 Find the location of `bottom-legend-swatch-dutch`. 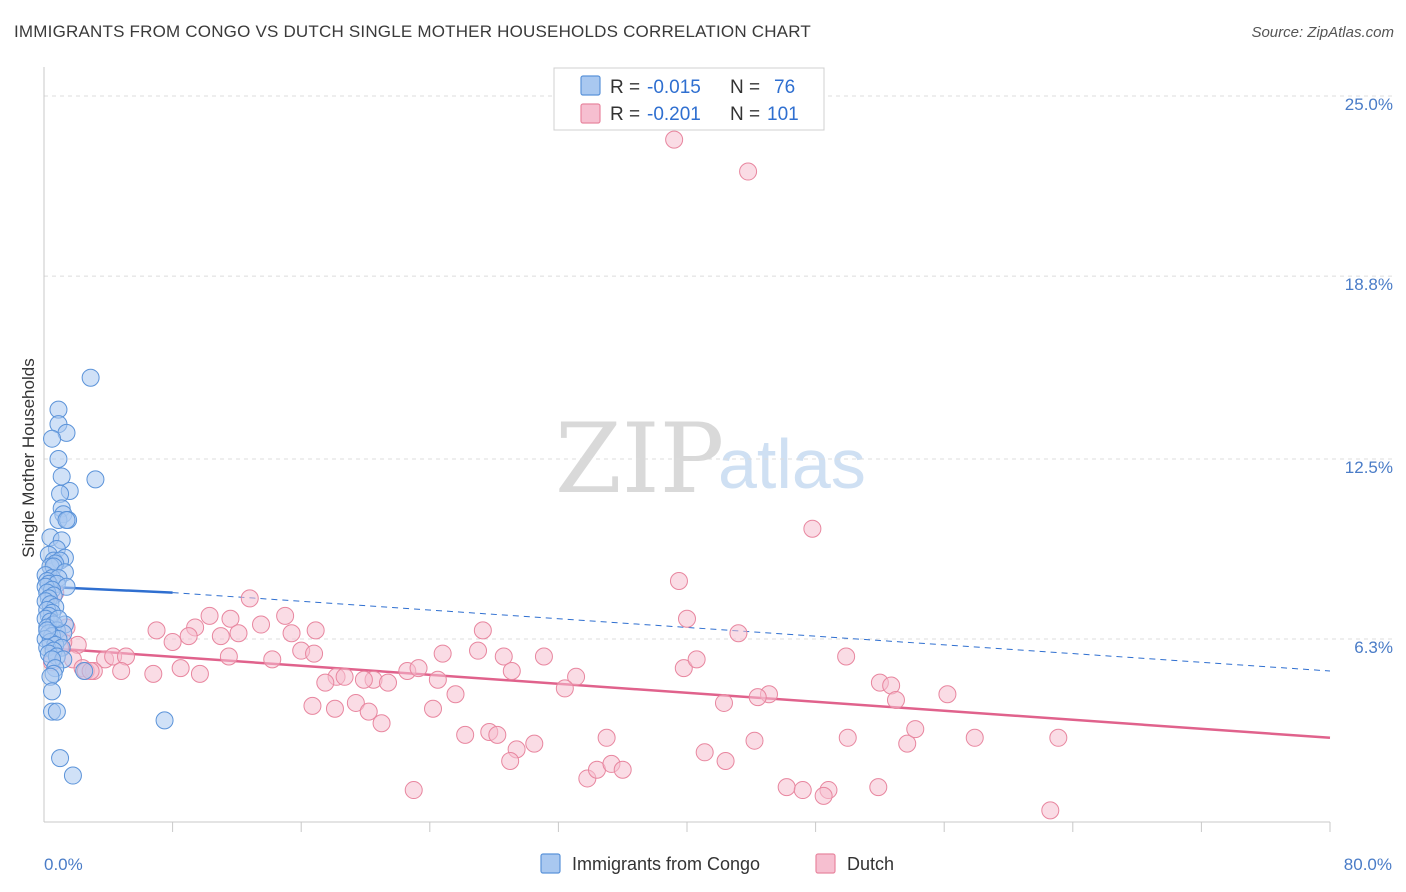

bottom-legend-swatch-dutch is located at coordinates (825, 863).